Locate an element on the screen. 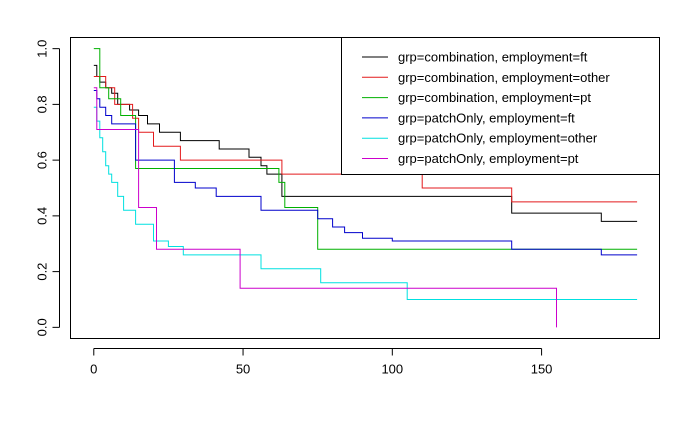 The image size is (700, 437). legend-label: grp=combination, employment=ft is located at coordinates (493, 57).